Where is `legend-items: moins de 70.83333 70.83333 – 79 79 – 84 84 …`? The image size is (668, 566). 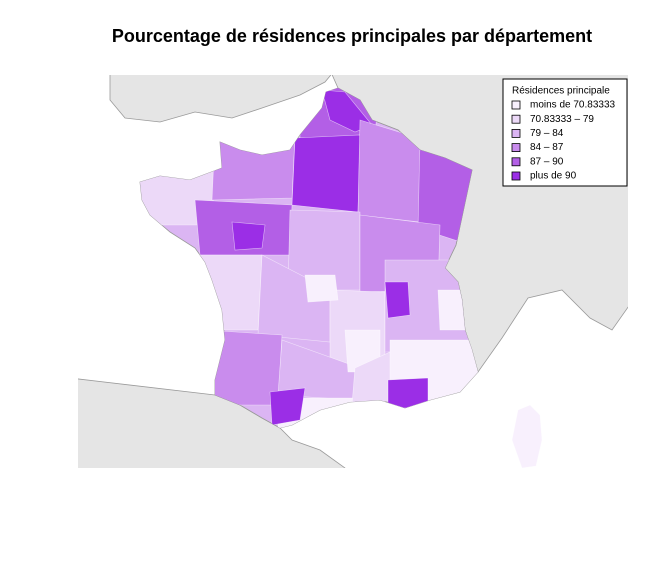 legend-items: moins de 70.83333 70.83333 – 79 79 – 84 84 … is located at coordinates (563, 141).